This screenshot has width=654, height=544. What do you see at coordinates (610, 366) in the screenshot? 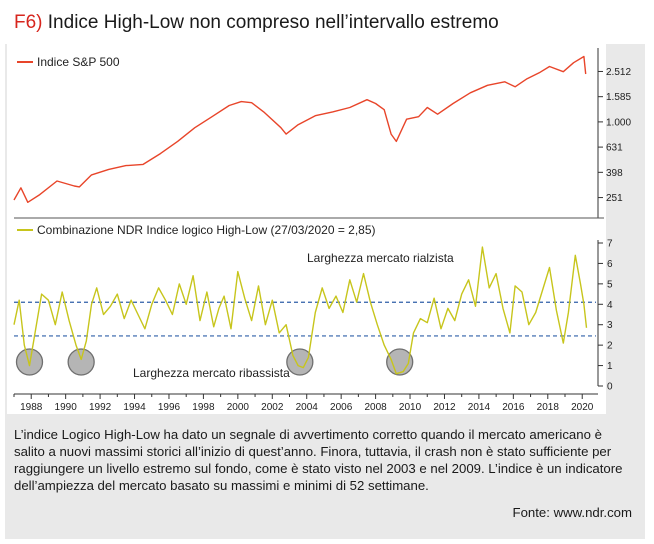
I see `highlow-y-tick-label: 1` at bounding box center [610, 366].